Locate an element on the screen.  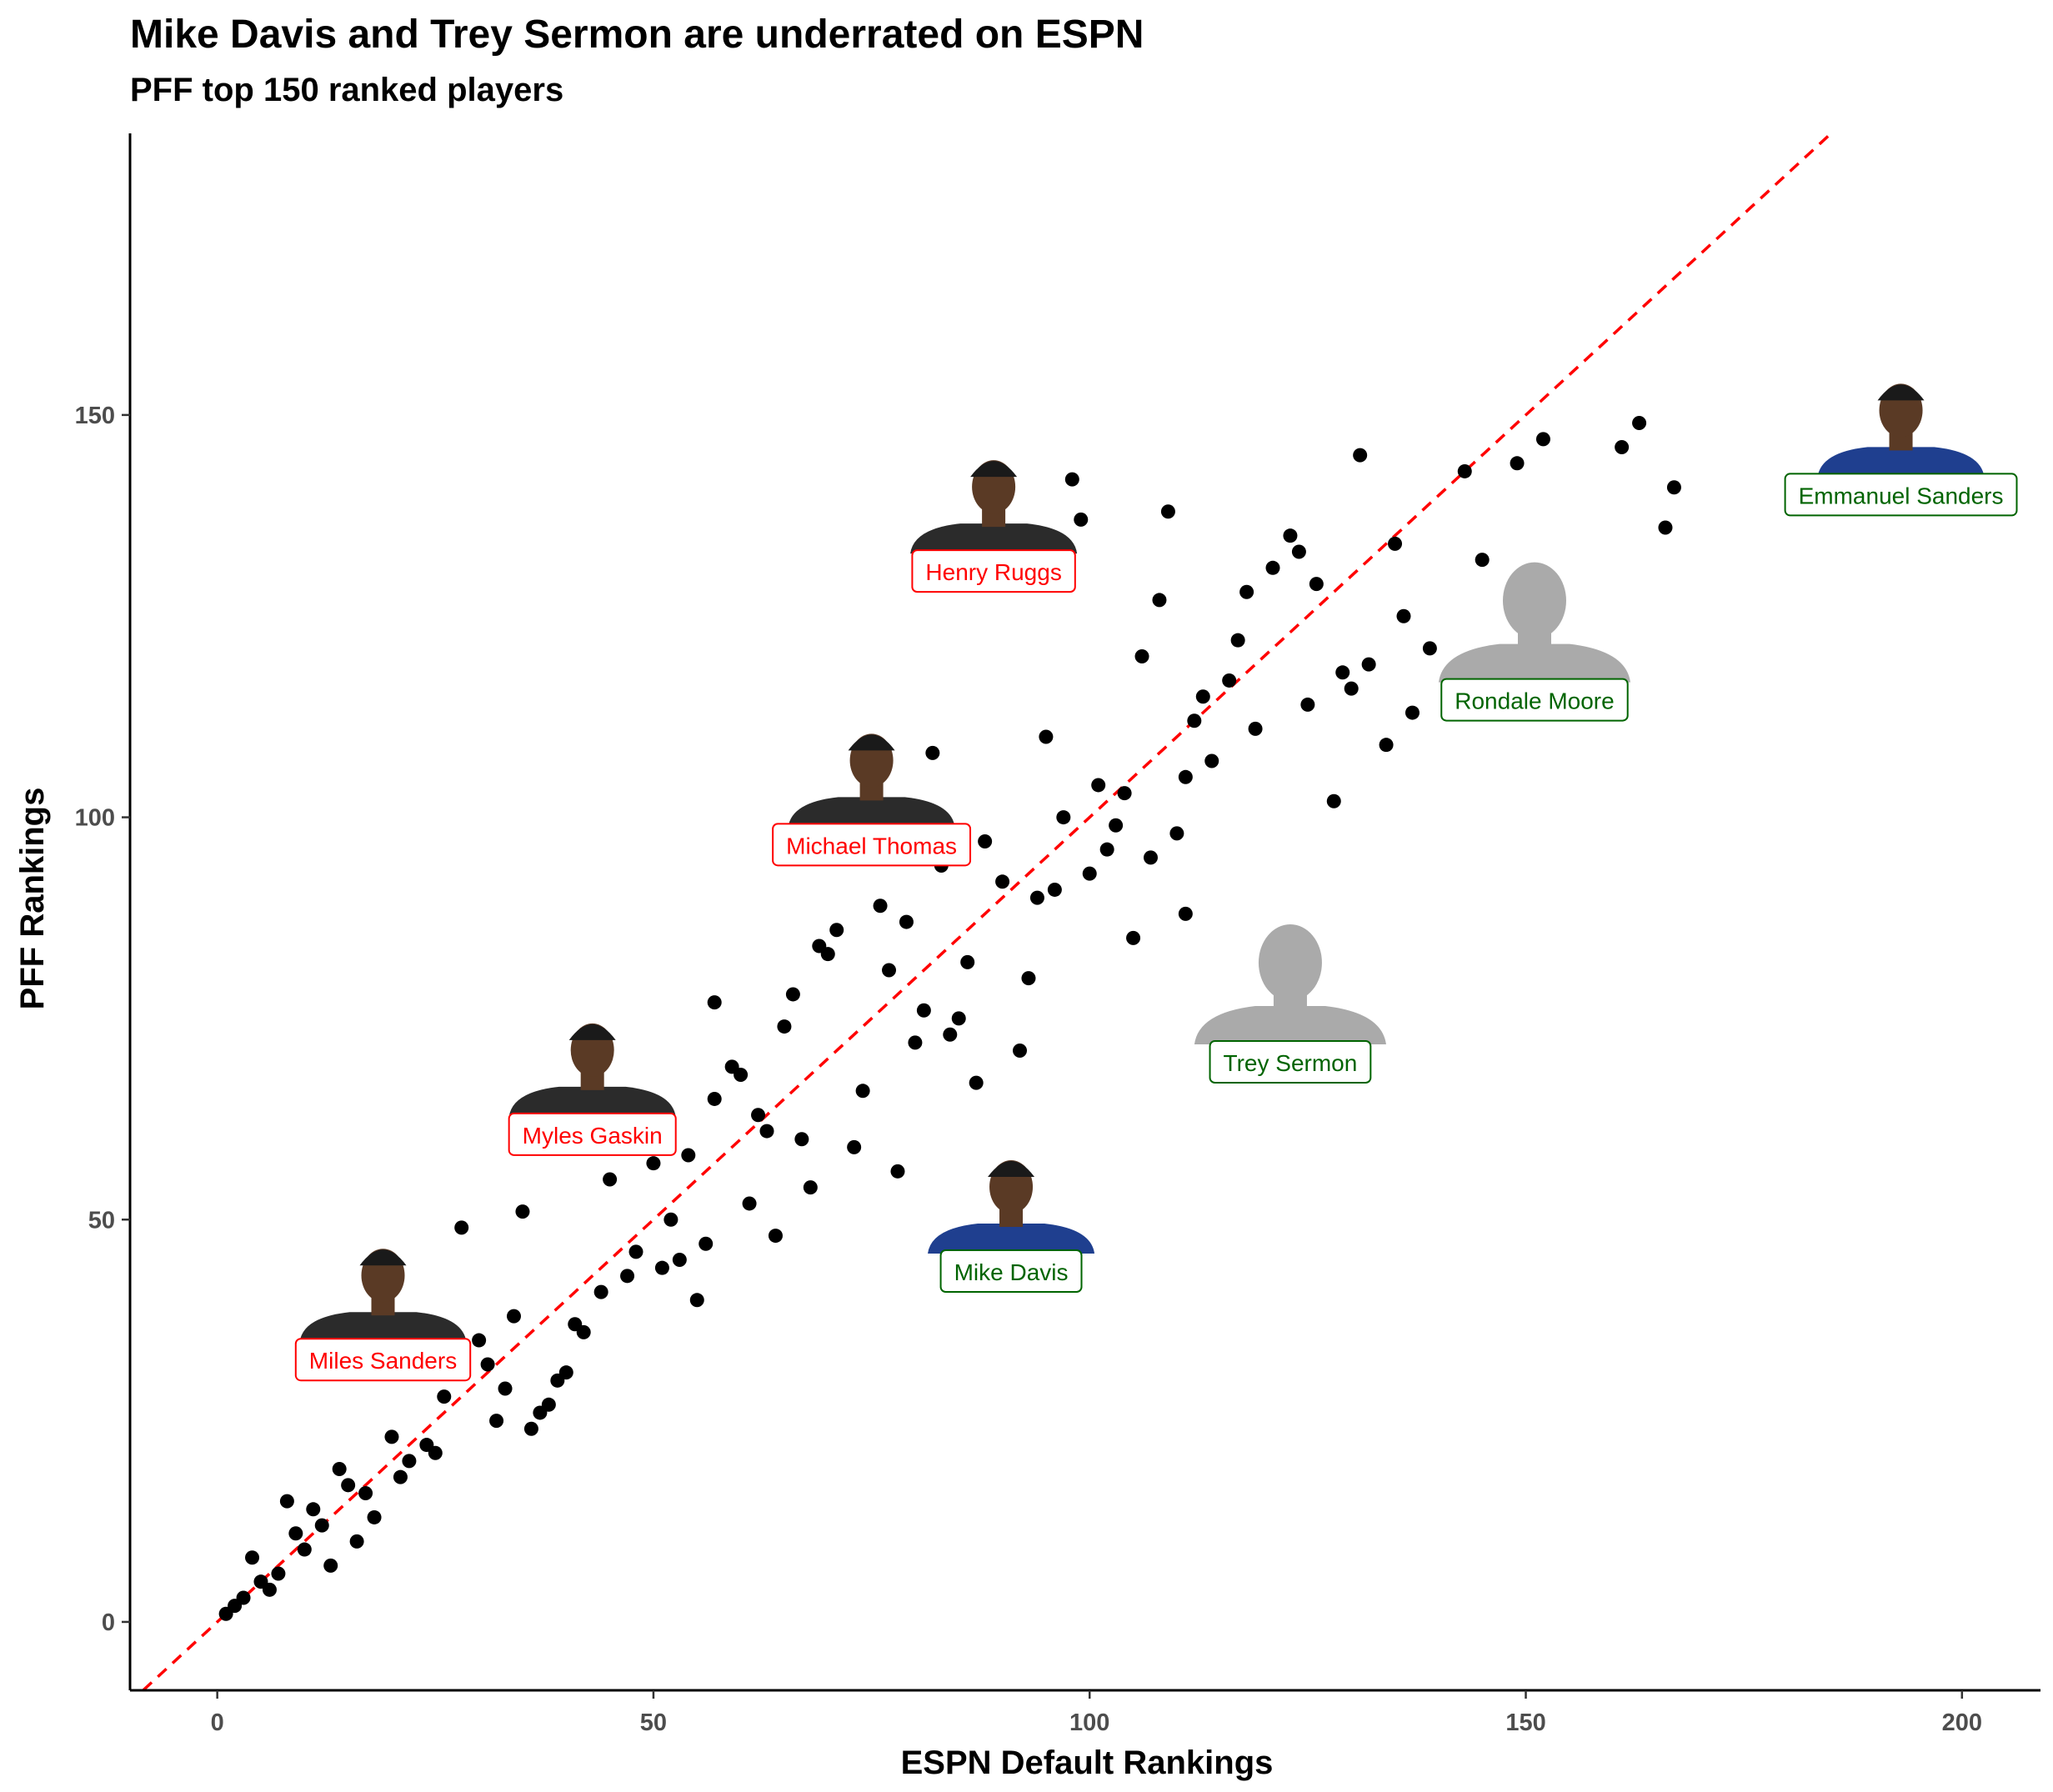
x-axis-title: ESPN Default Rankings is located at coordinates (1087, 1763).